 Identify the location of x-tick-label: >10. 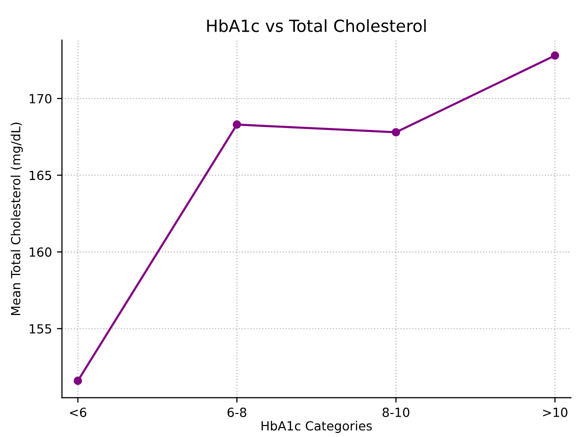
(555, 413).